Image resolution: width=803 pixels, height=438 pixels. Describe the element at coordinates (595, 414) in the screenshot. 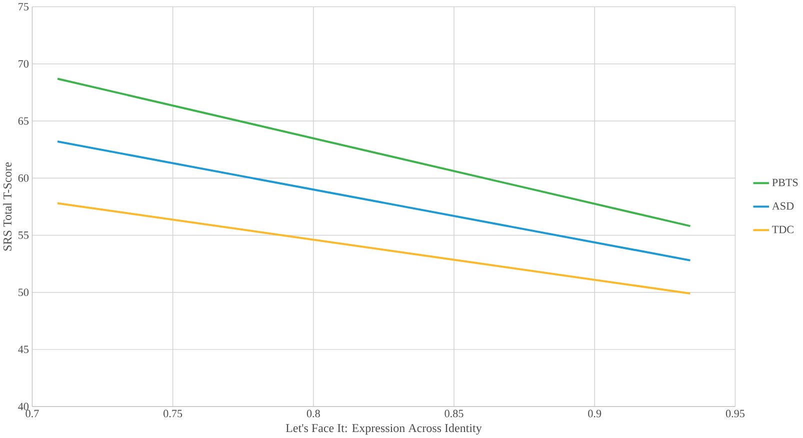

I see `x-tick-label: 0.9` at that location.